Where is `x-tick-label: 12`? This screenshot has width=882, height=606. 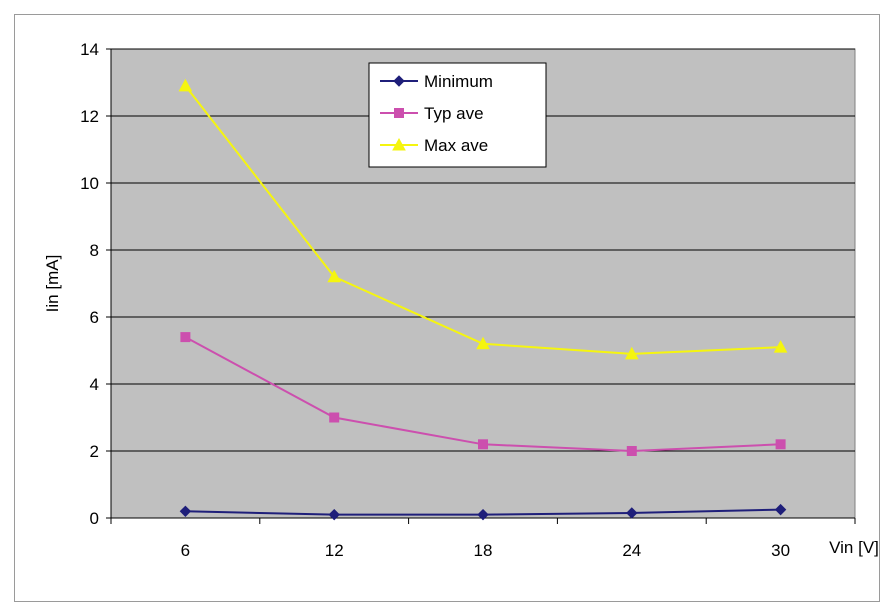 x-tick-label: 12 is located at coordinates (334, 550).